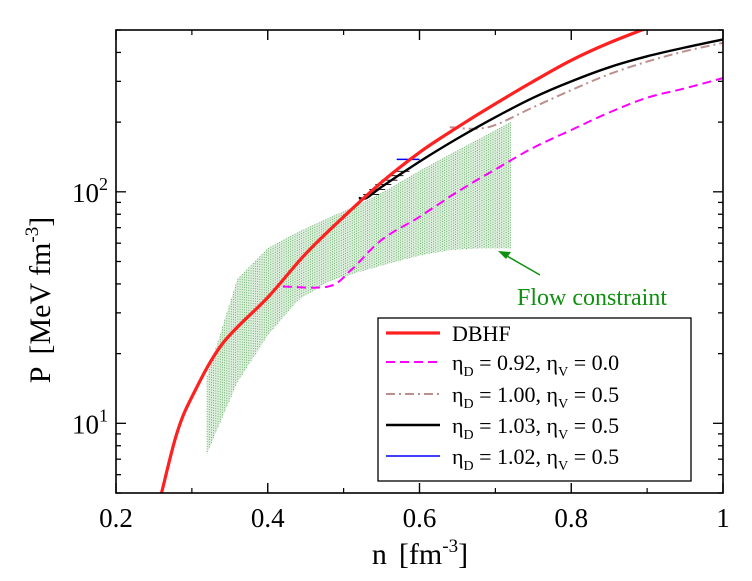 The height and width of the screenshot is (581, 752). What do you see at coordinates (535, 365) in the screenshot?
I see `legend-label-1: ηD = 0.92, ηV = 0.0` at bounding box center [535, 365].